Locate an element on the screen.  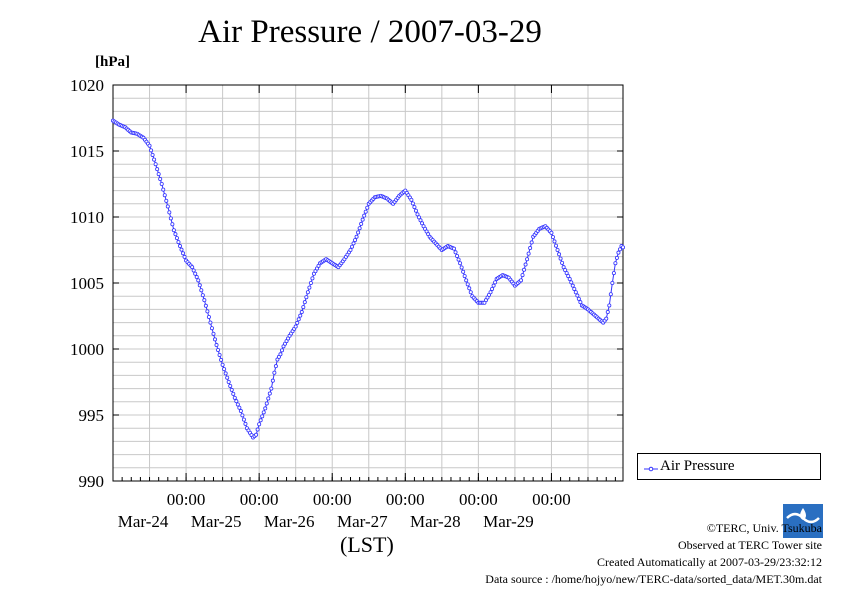
x-tick-label-date: Mar-24 is located at coordinates (143, 521).